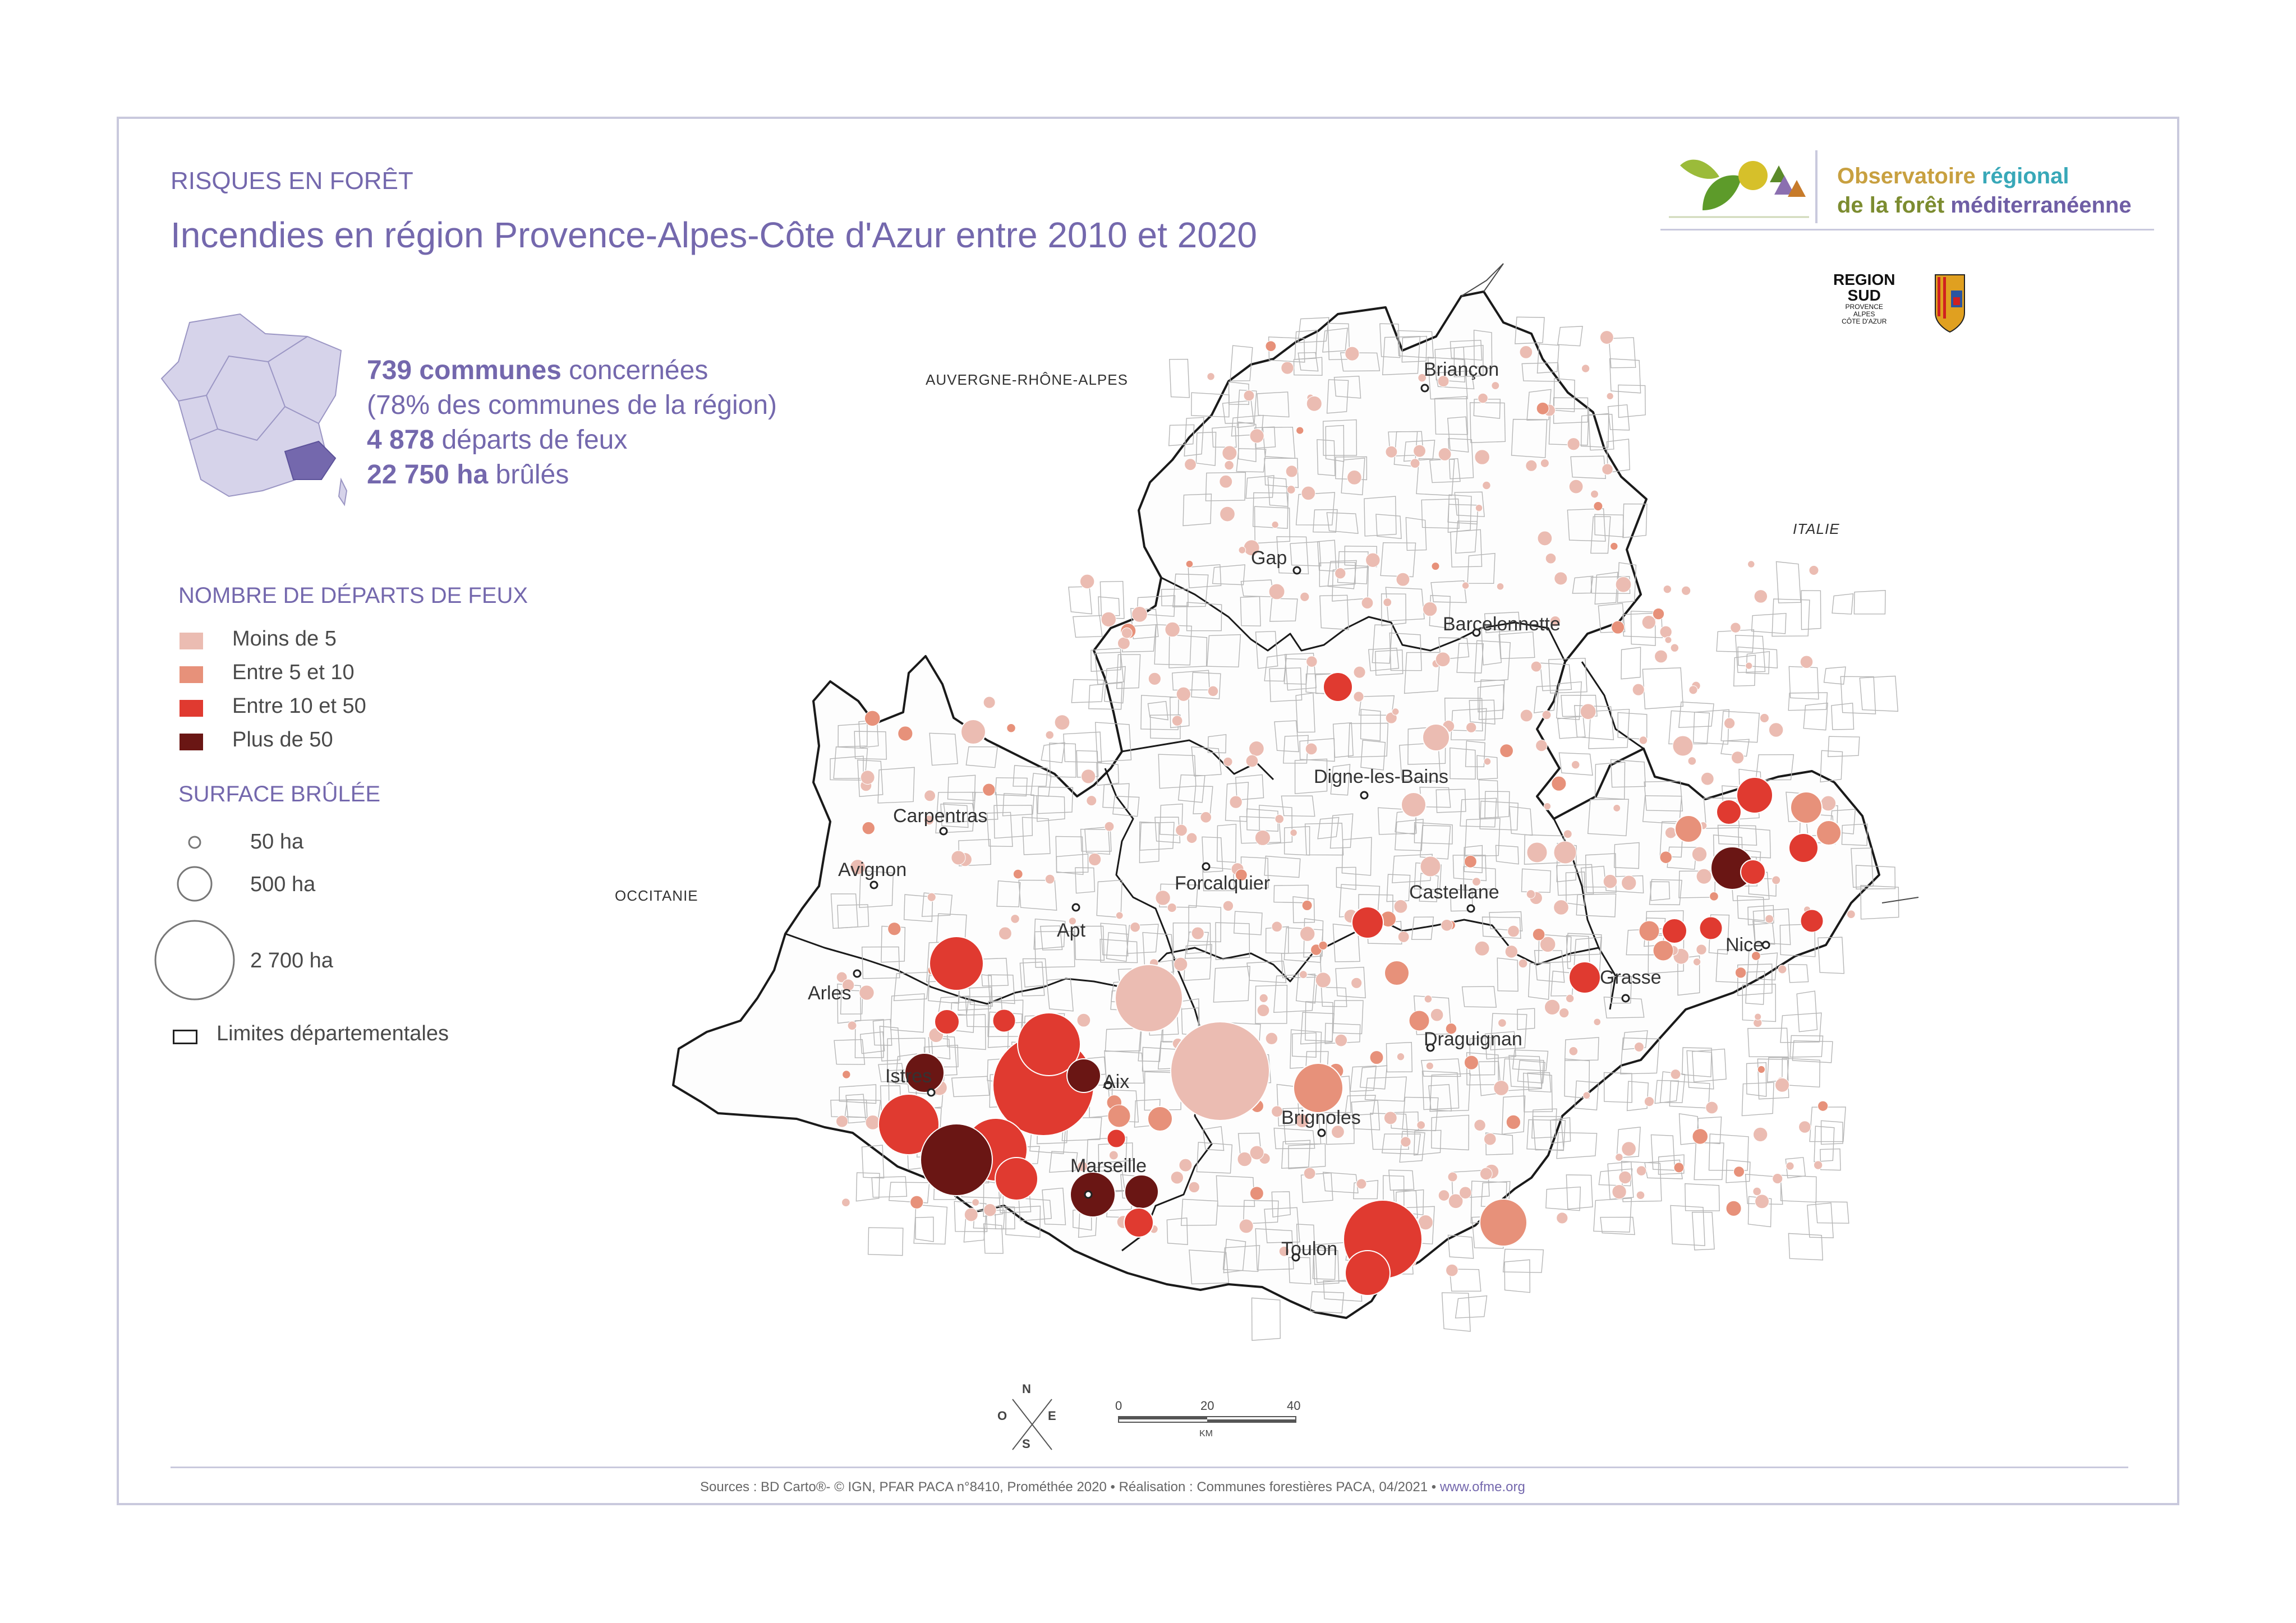 Image resolution: width=2296 pixels, height=1623 pixels. I want to click on label-apt: Apt, so click(1071, 930).